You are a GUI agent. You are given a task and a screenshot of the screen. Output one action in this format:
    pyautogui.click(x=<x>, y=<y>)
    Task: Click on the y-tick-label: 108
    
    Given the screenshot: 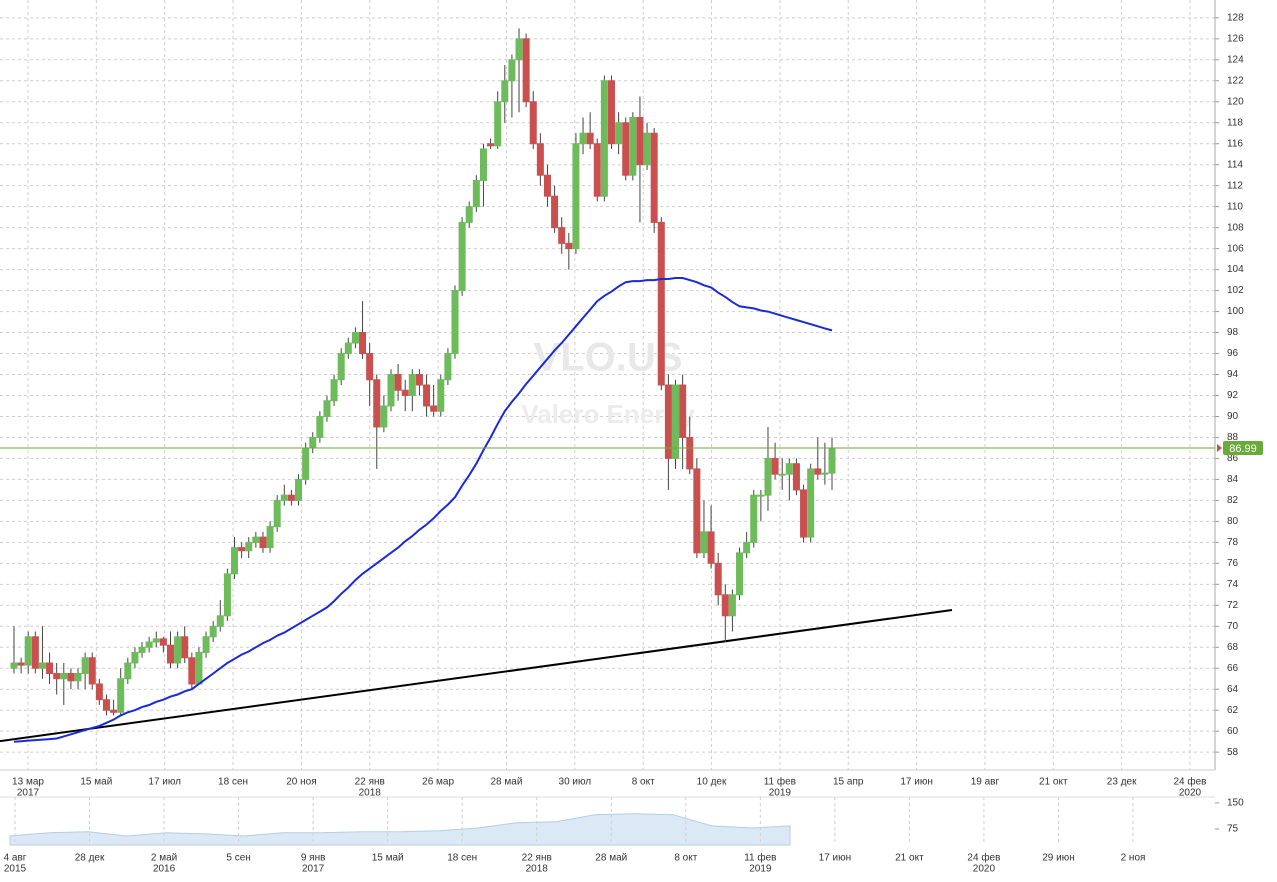 What is the action you would take?
    pyautogui.click(x=1235, y=227)
    